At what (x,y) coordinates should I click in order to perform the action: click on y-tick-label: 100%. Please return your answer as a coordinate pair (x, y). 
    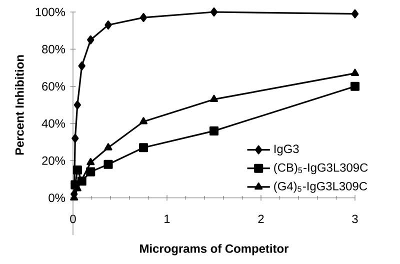
    Looking at the image, I should click on (51, 12).